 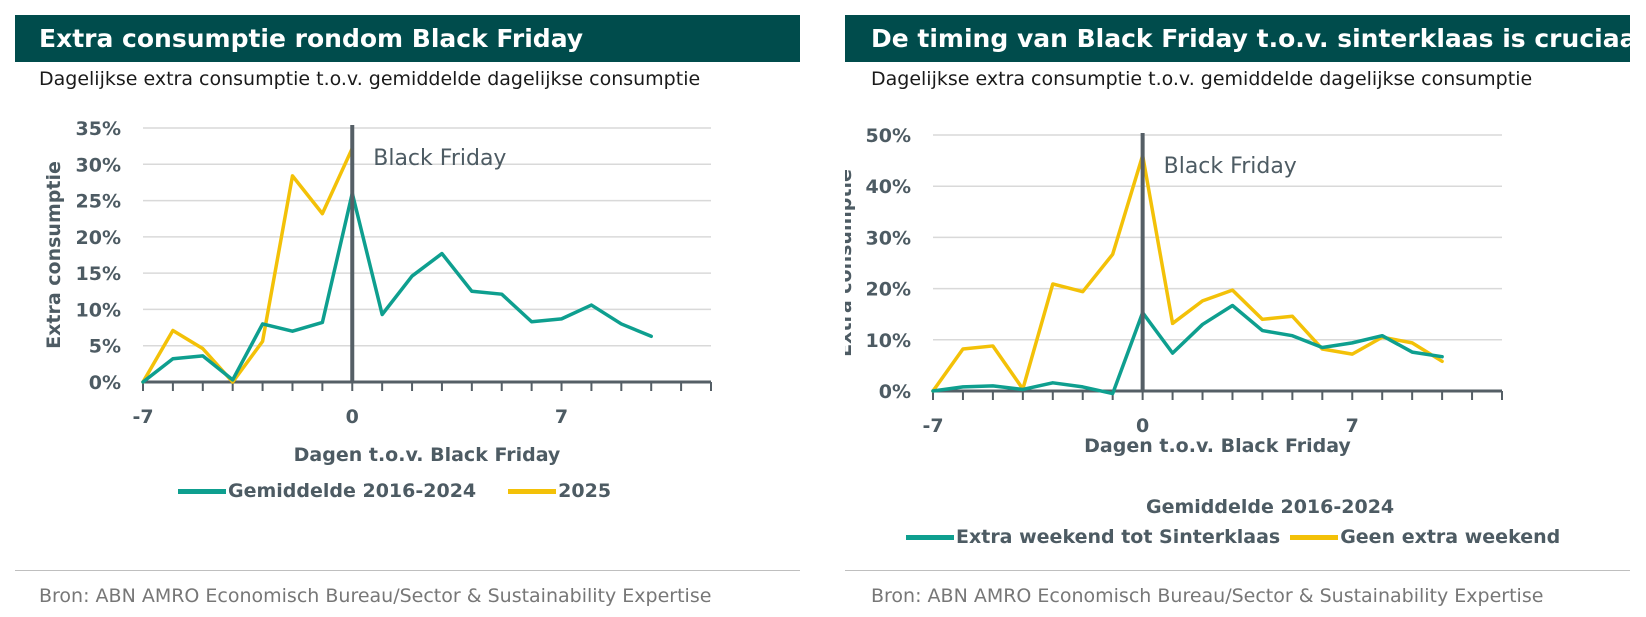 What do you see at coordinates (98, 202) in the screenshot?
I see `y-tick-label: 25%` at bounding box center [98, 202].